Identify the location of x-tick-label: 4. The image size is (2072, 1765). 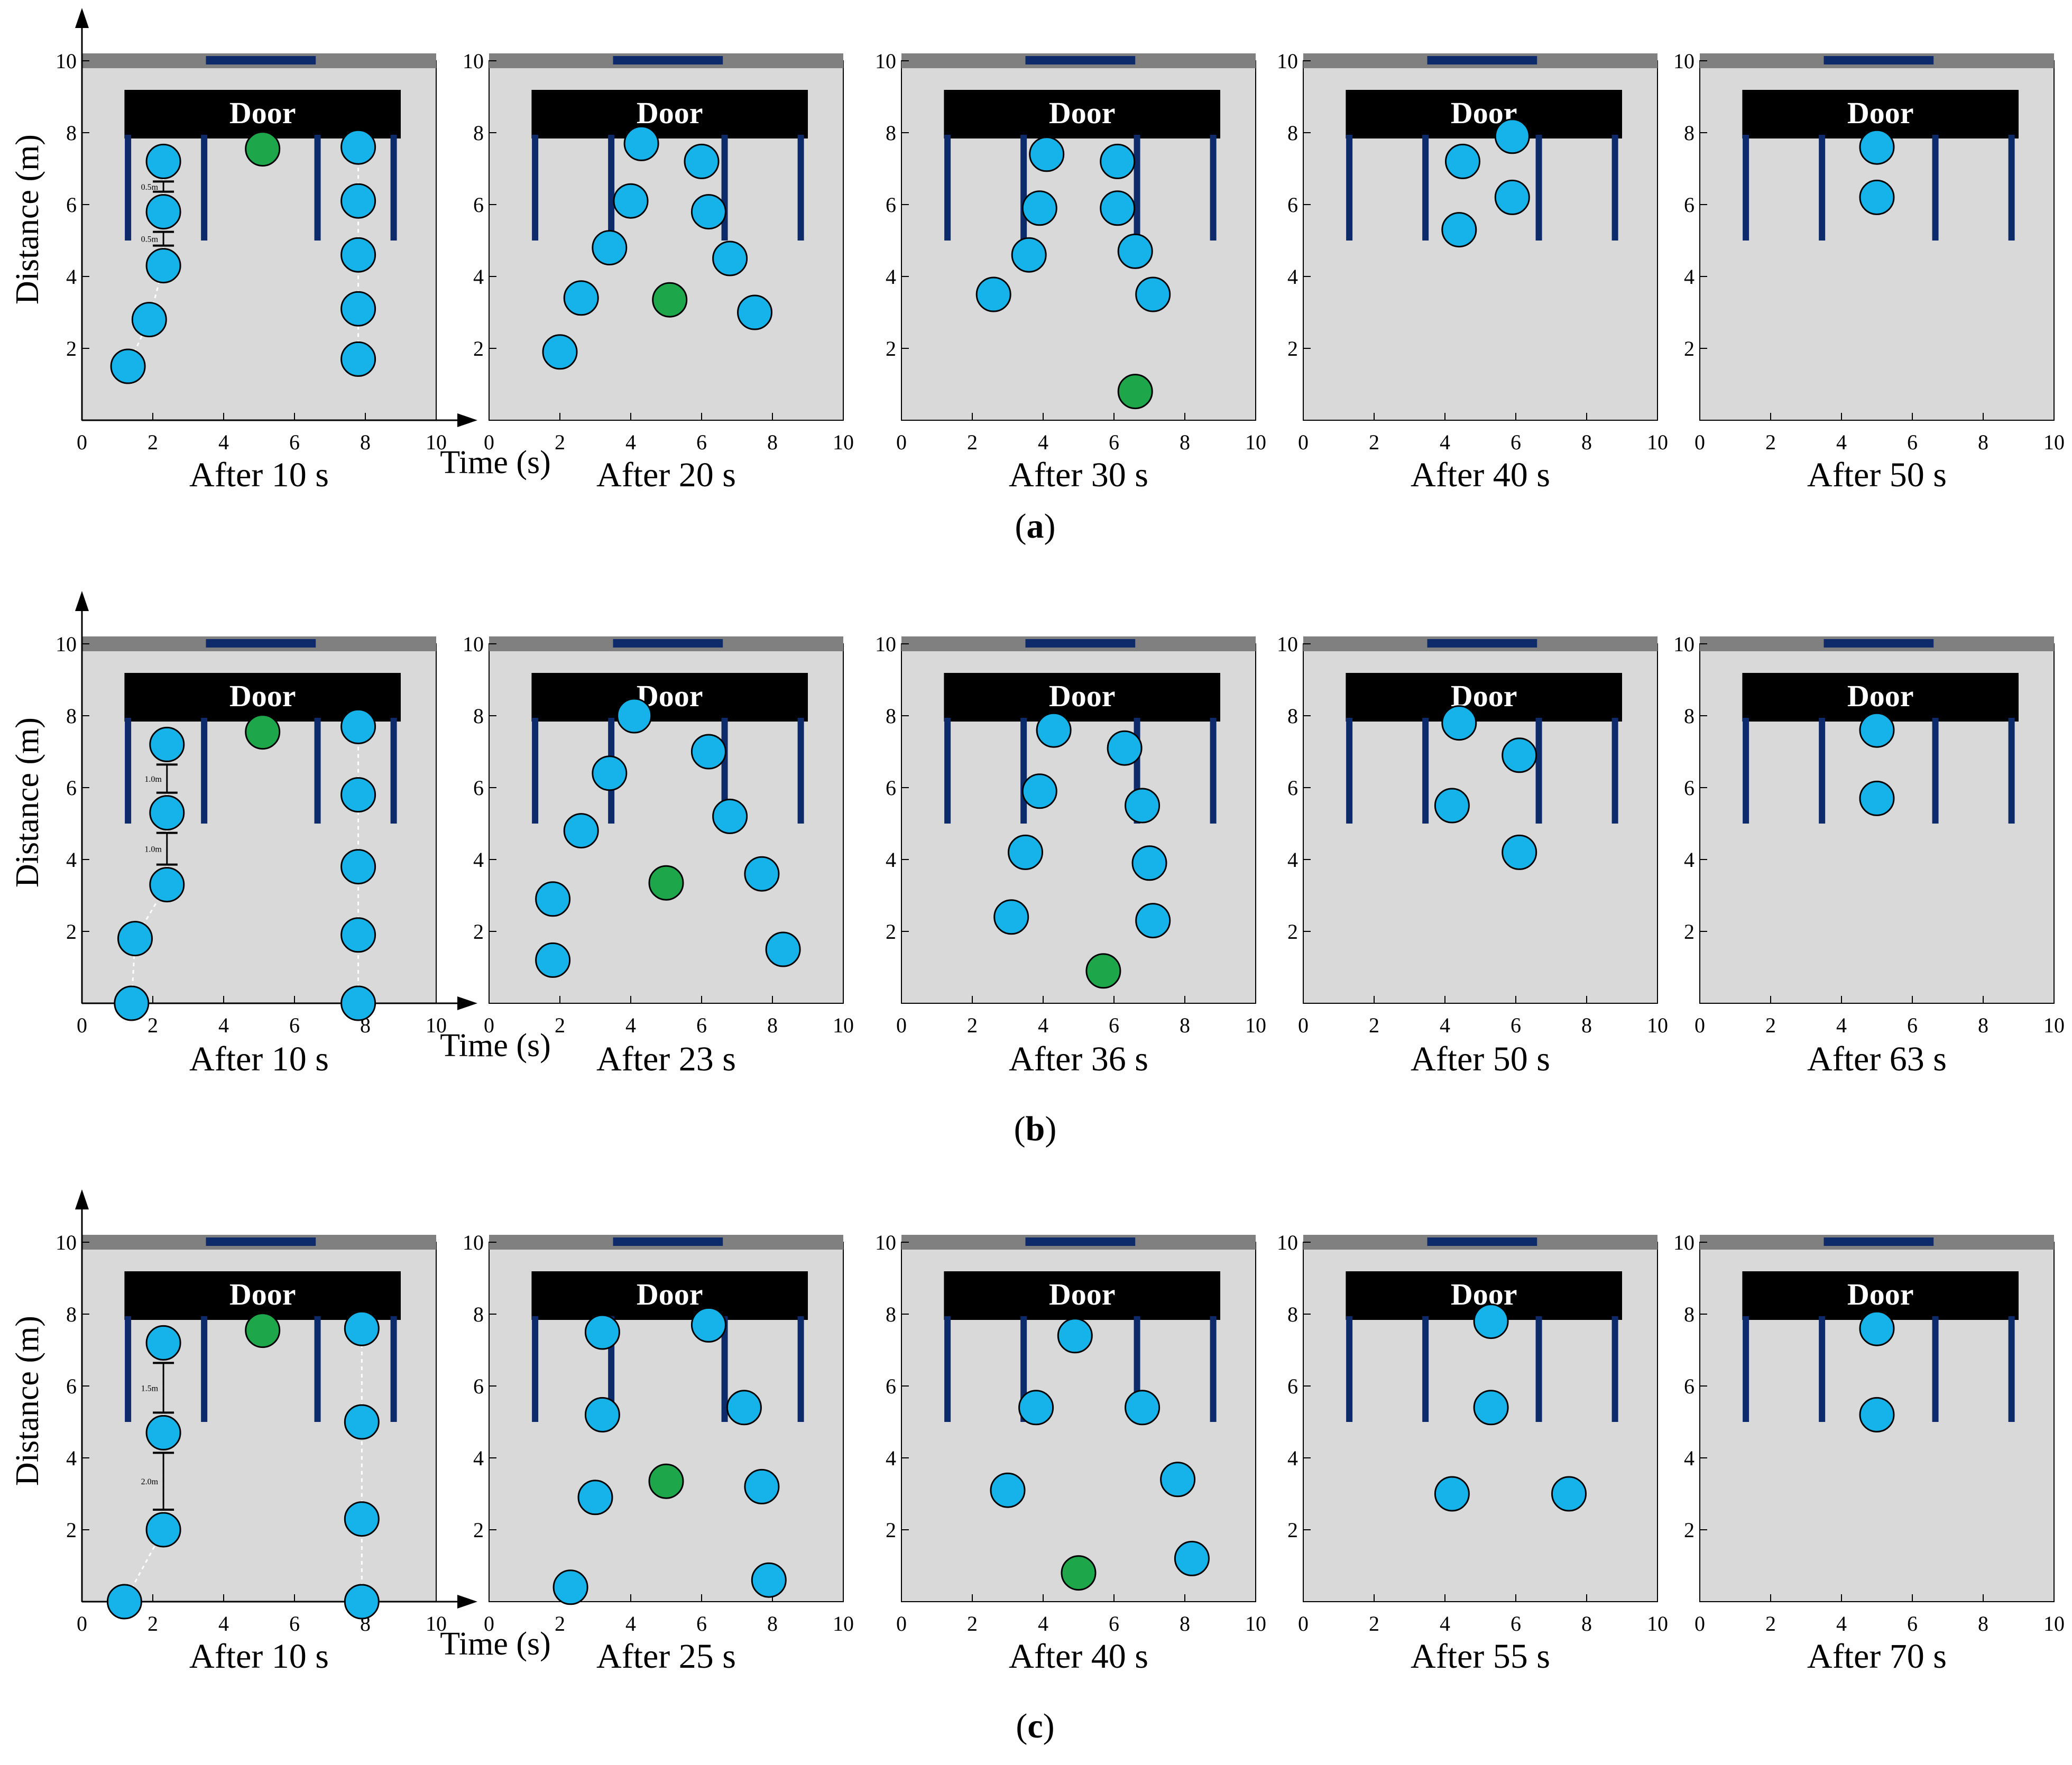
(630, 442).